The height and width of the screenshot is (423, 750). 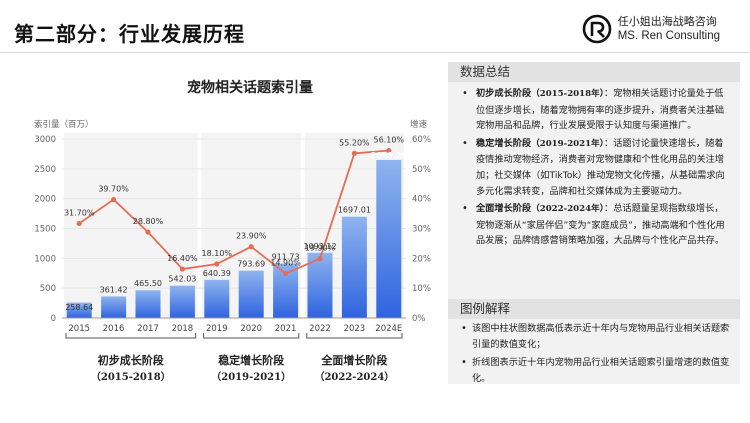 I want to click on phase-label-full: 全面增长阶段 （2022-2024）, so click(x=354, y=368).